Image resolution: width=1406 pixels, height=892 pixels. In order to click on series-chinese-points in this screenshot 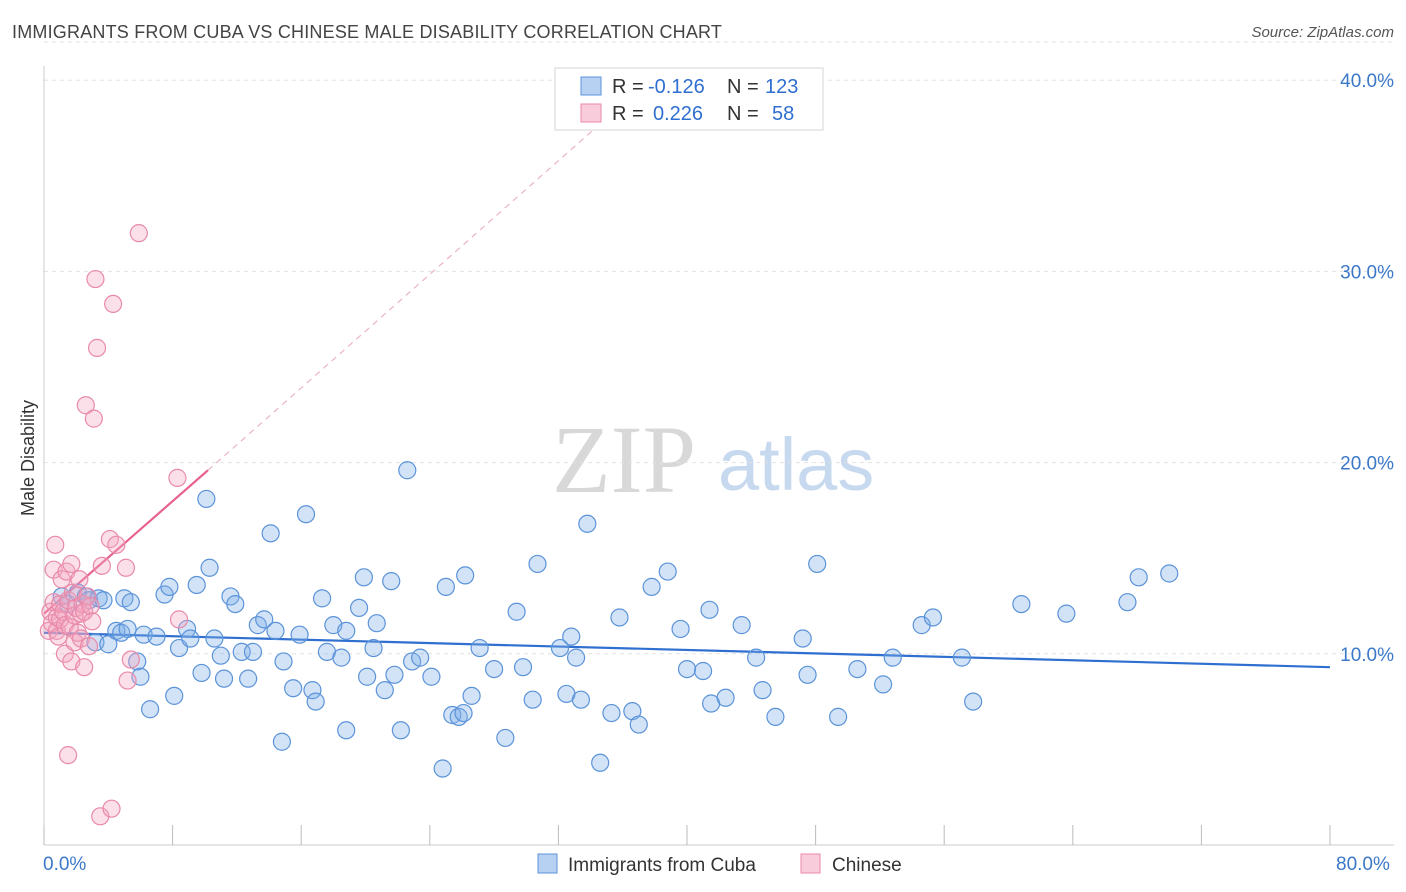, I will do `click(114, 525)`.